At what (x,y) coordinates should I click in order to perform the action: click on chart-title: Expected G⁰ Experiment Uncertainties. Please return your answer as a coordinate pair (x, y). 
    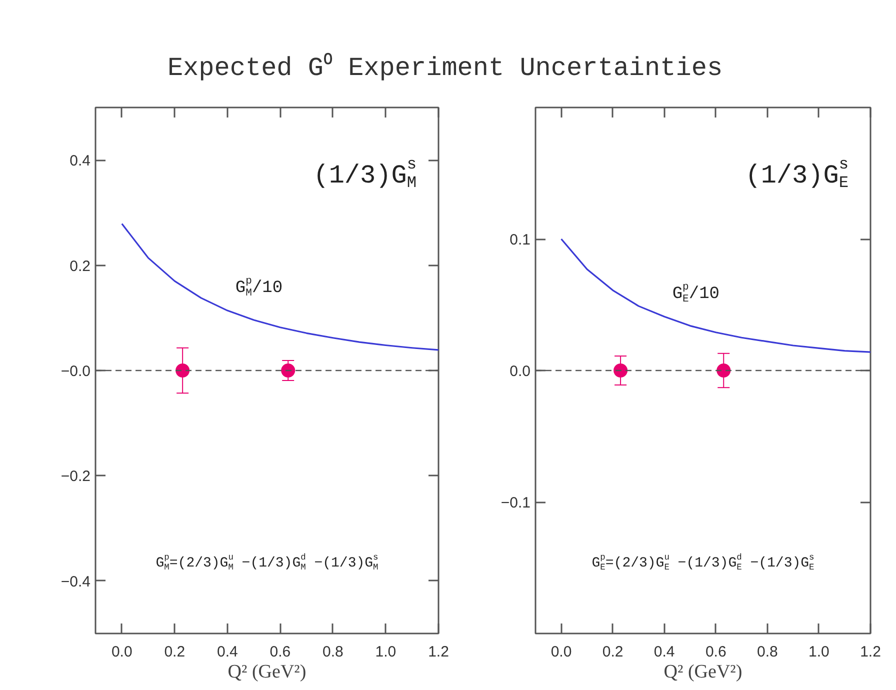
    Looking at the image, I should click on (445, 68).